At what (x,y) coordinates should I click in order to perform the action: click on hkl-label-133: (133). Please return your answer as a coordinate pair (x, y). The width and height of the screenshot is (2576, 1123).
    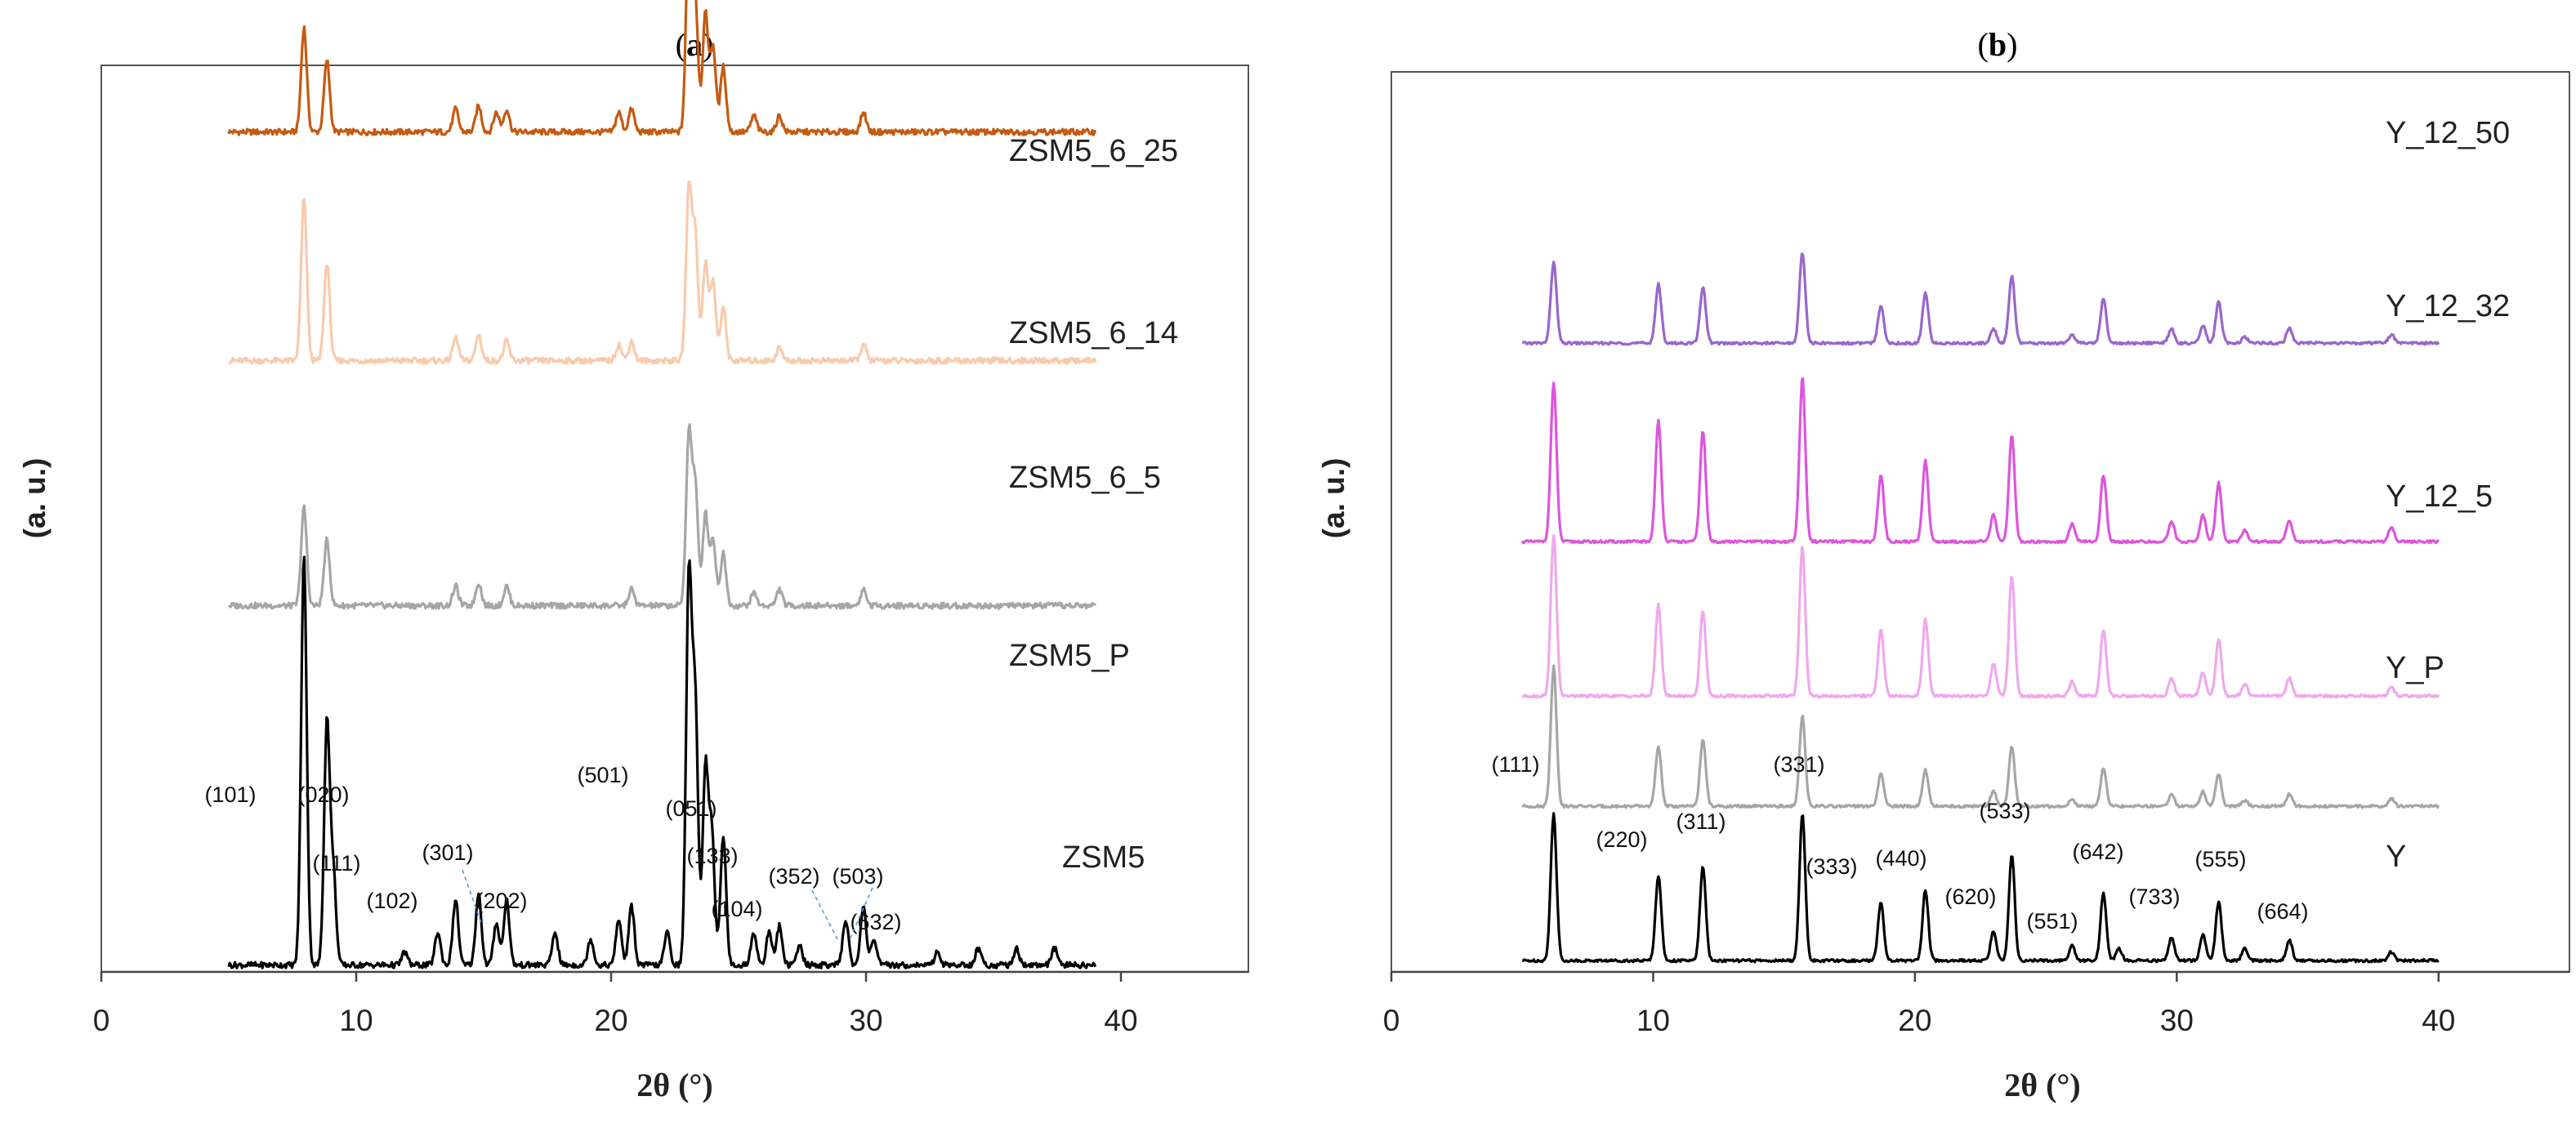
    Looking at the image, I should click on (712, 856).